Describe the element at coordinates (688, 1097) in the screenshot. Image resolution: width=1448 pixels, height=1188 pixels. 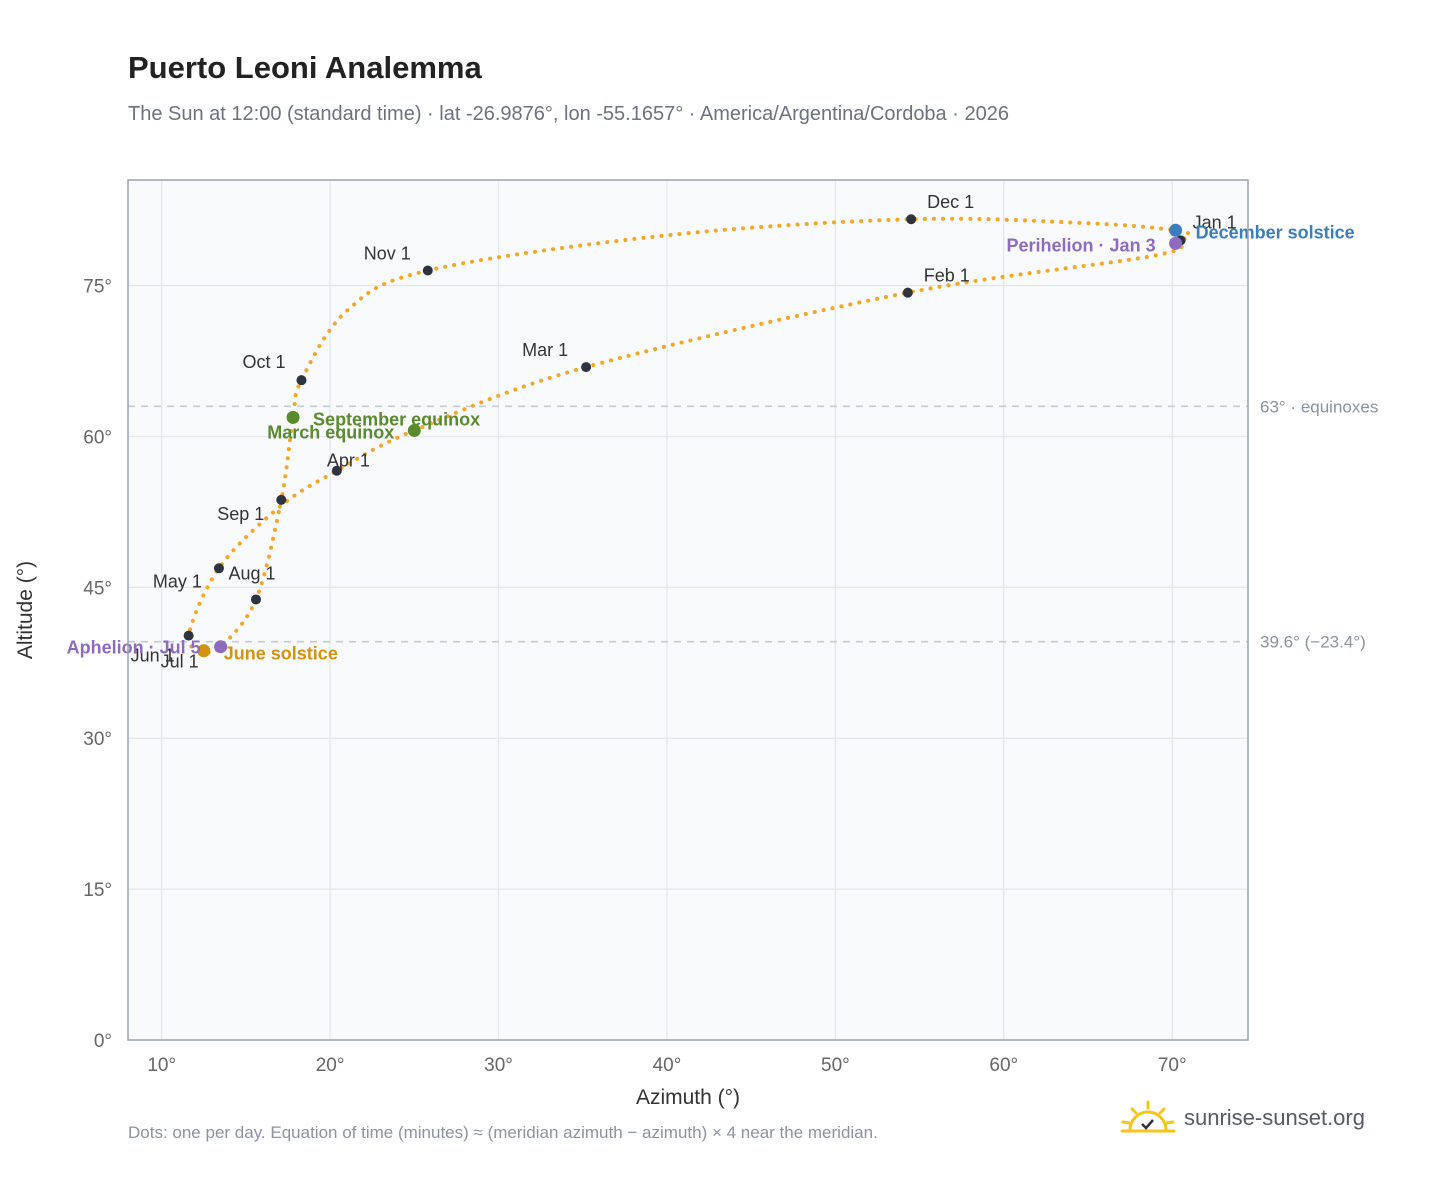
I see `x-axis-title: Azimuth (°)` at that location.